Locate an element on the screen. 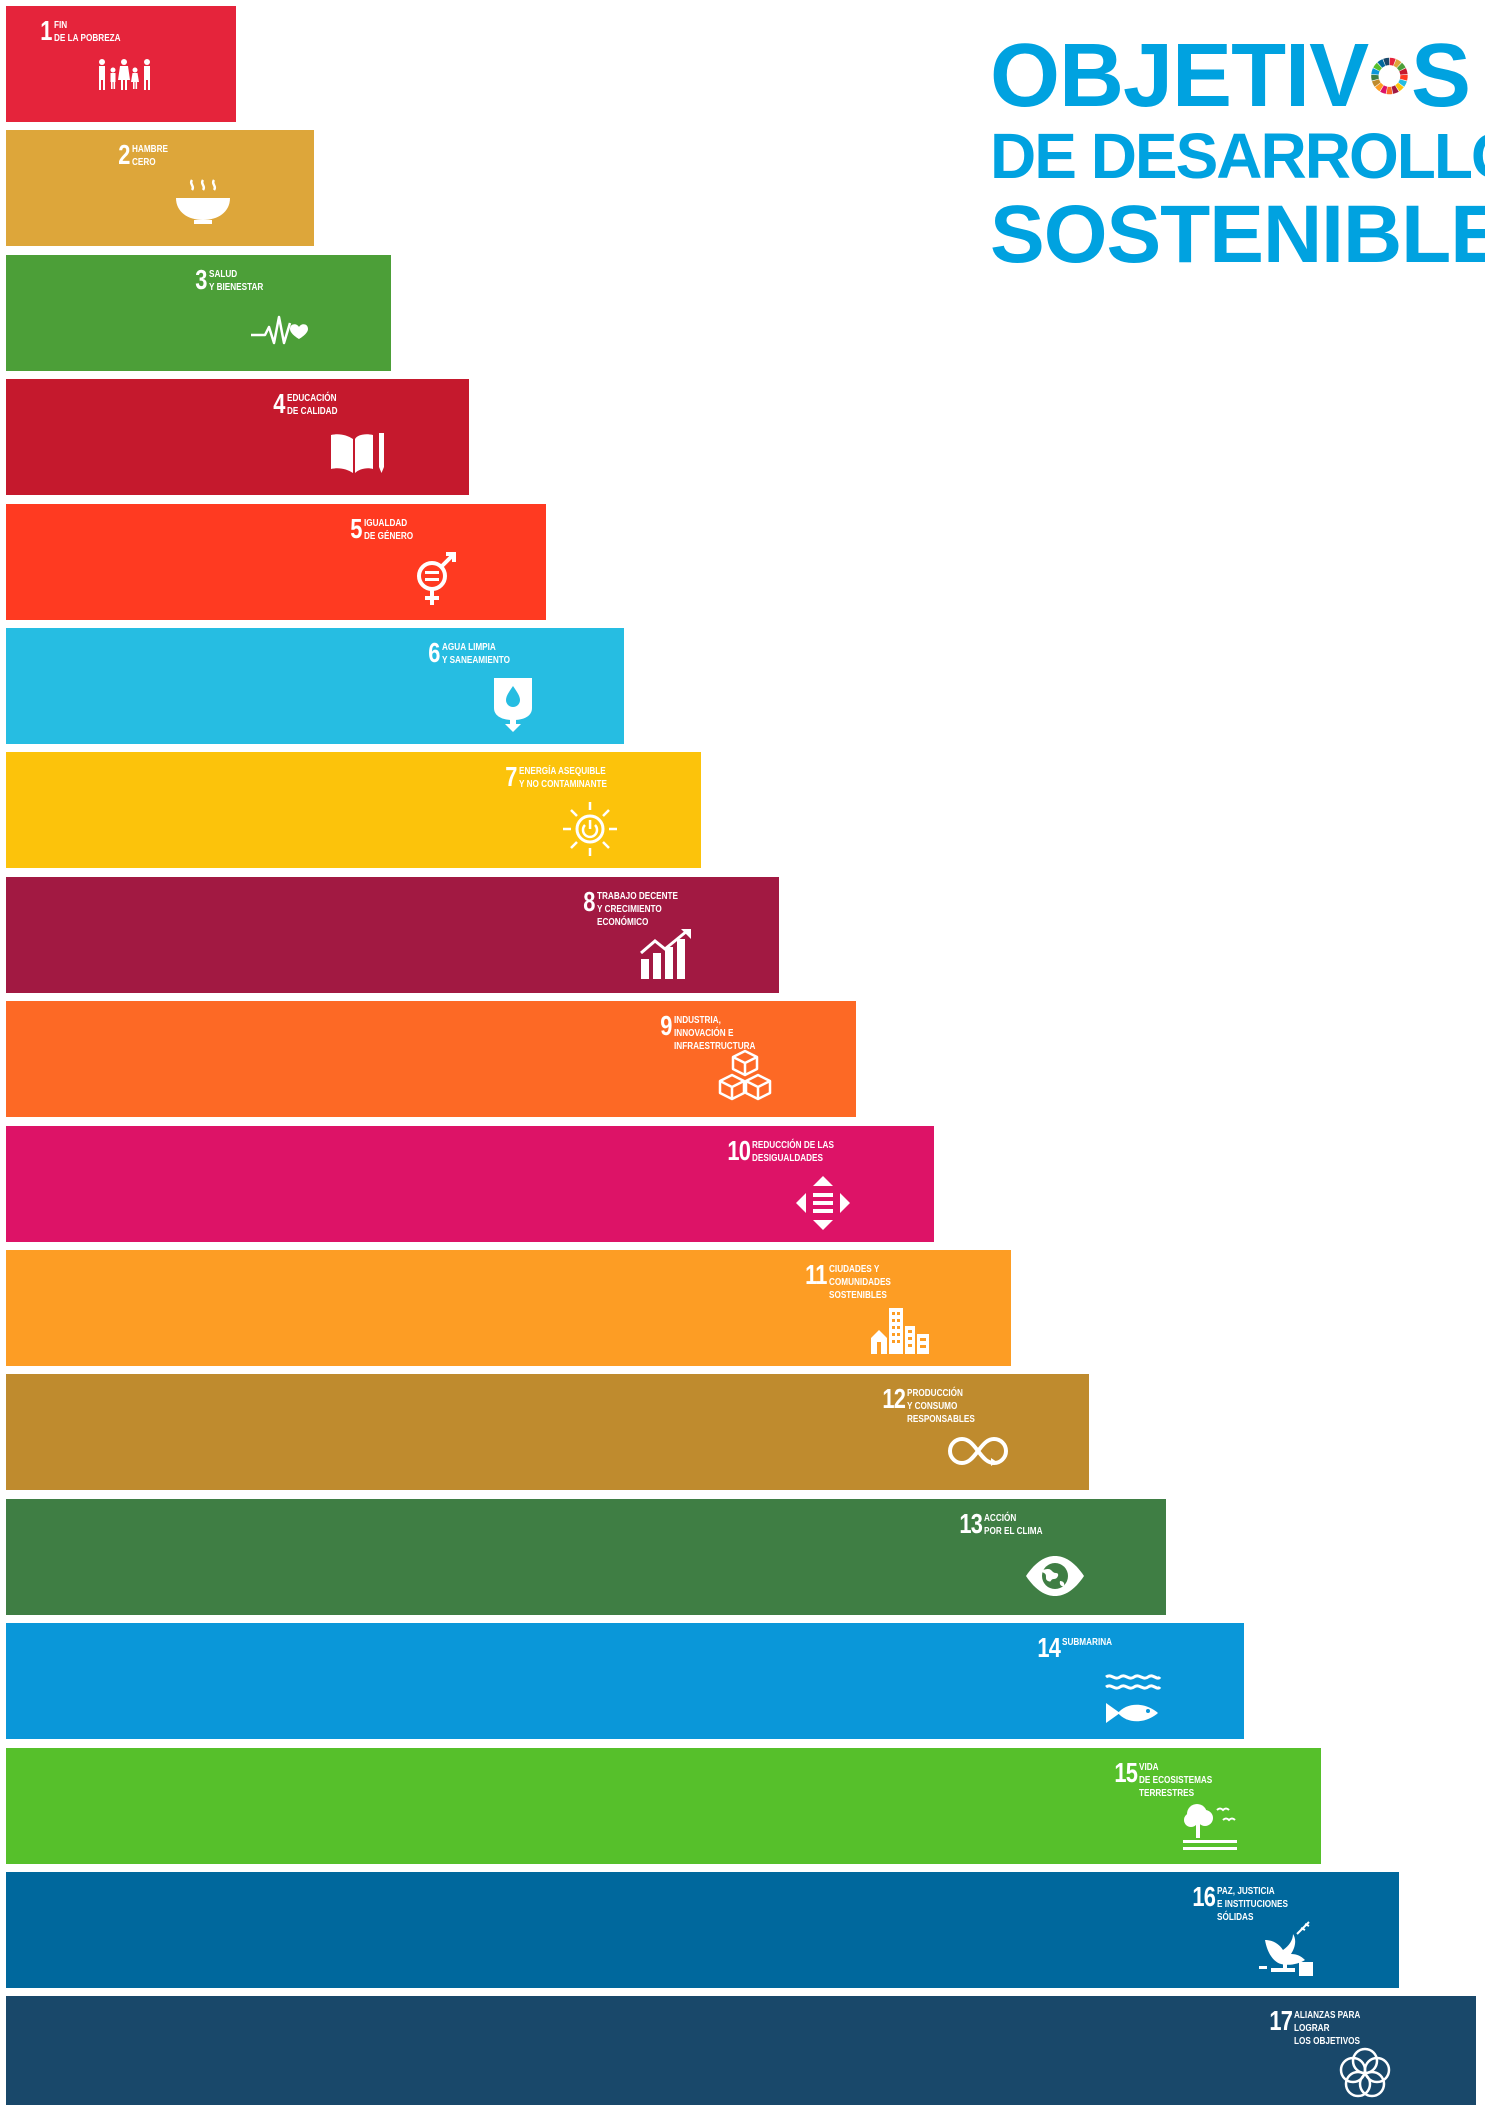 This screenshot has height=2105, width=1485. flower-rings-icon is located at coordinates (1365, 2073).